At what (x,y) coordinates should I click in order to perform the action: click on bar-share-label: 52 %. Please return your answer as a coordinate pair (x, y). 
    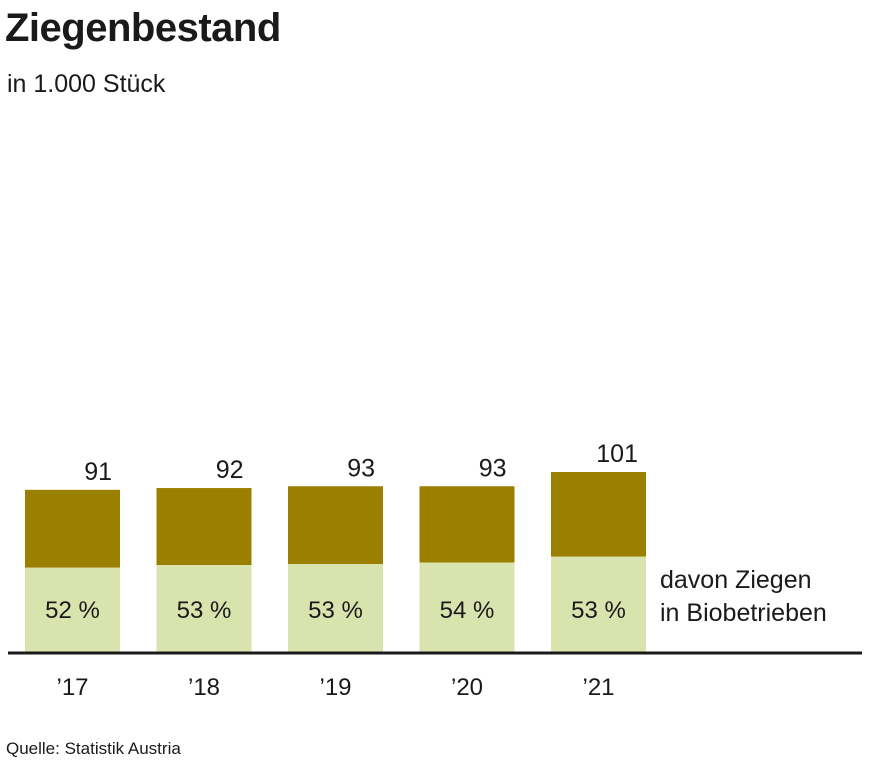
    Looking at the image, I should click on (72, 610).